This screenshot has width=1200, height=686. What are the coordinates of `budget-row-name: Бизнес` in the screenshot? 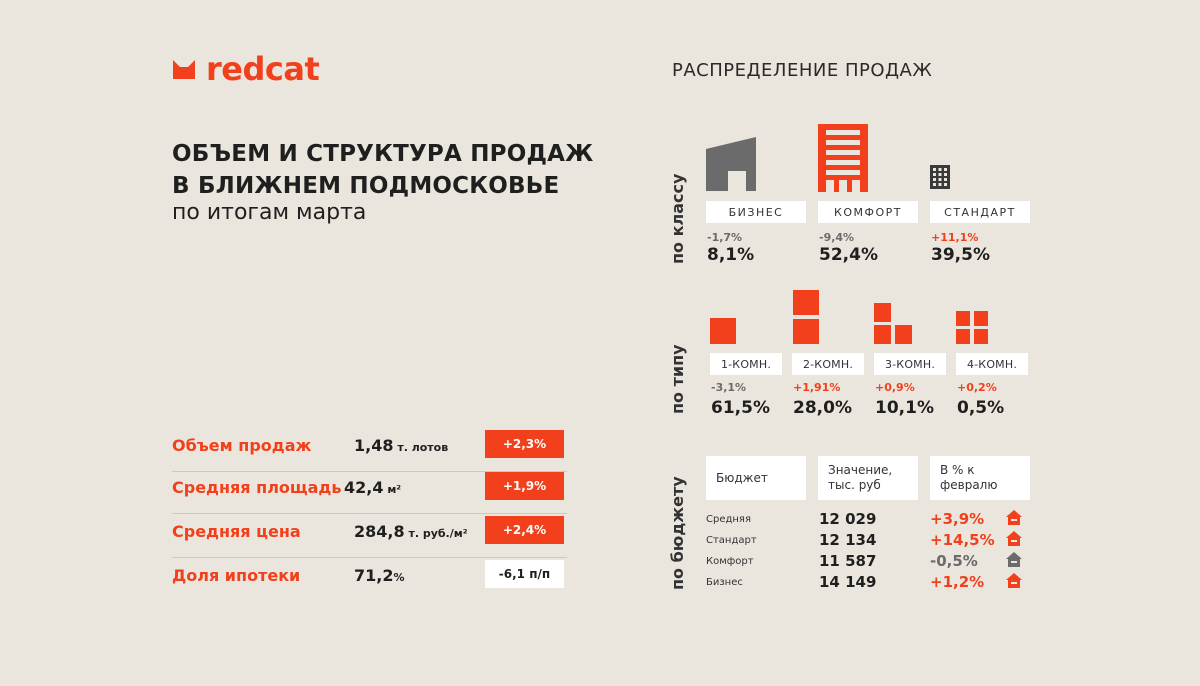 It's located at (724, 582).